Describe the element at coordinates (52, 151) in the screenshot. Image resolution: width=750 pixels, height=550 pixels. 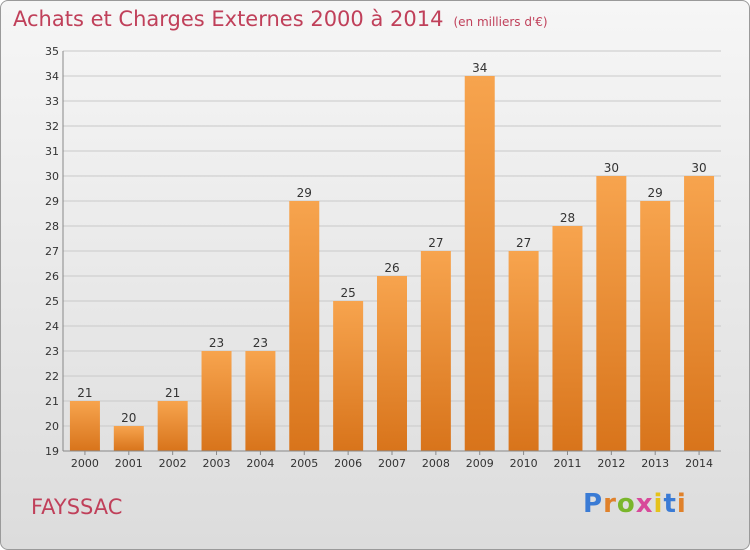
I see `y-tick-label: 31` at that location.